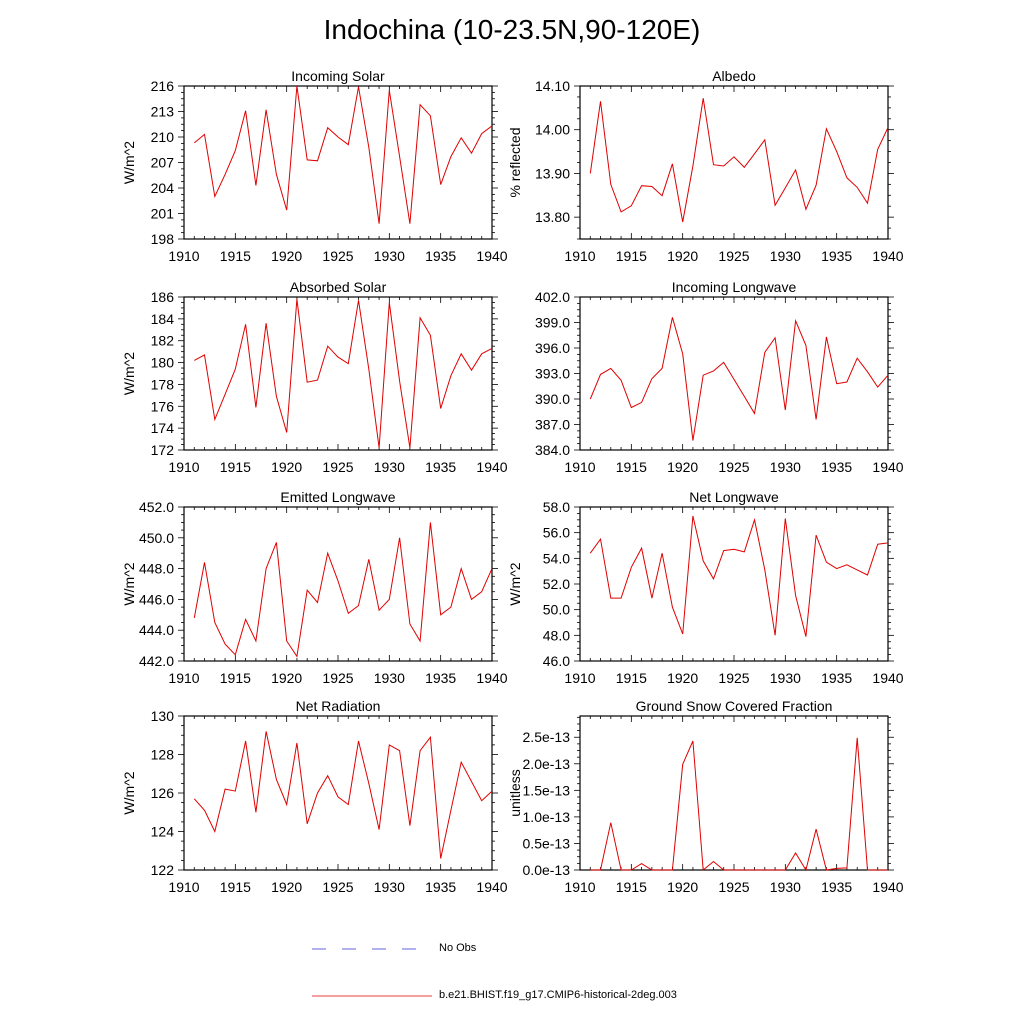 This screenshot has width=1024, height=1024. I want to click on panel-title: Incoming Solar, so click(338, 76).